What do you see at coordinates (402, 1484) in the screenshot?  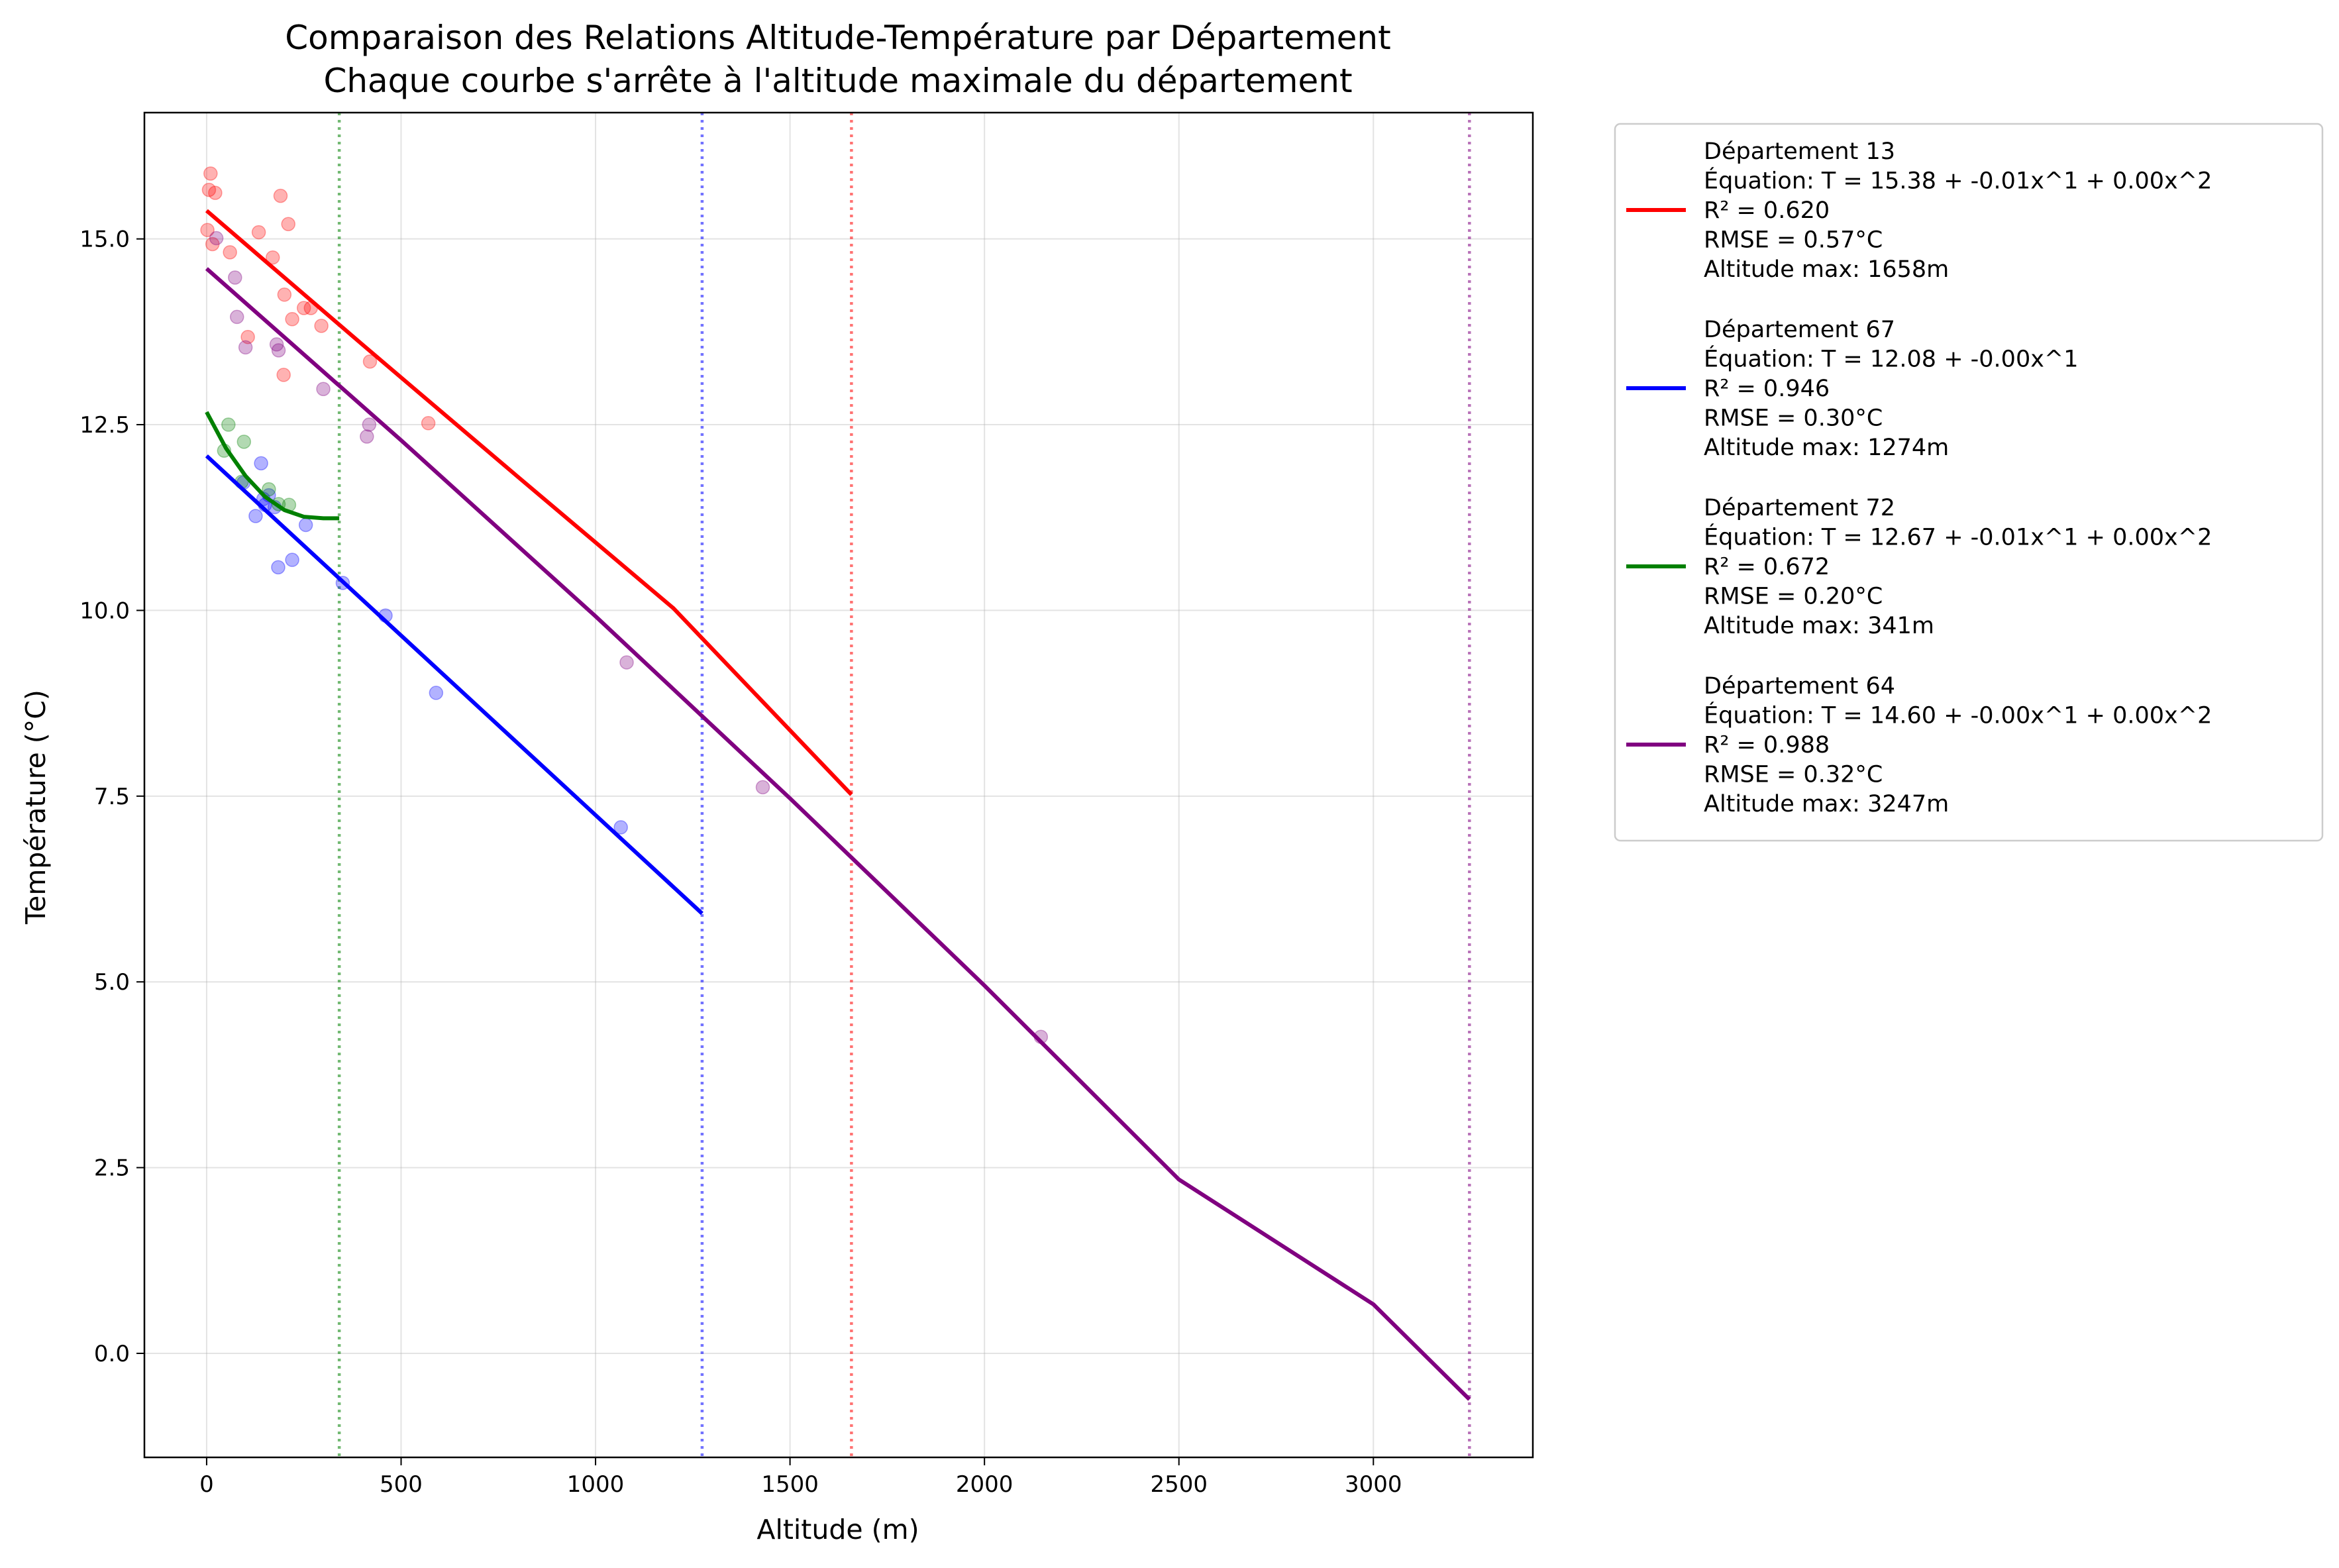 I see `x-tick-label: 500` at bounding box center [402, 1484].